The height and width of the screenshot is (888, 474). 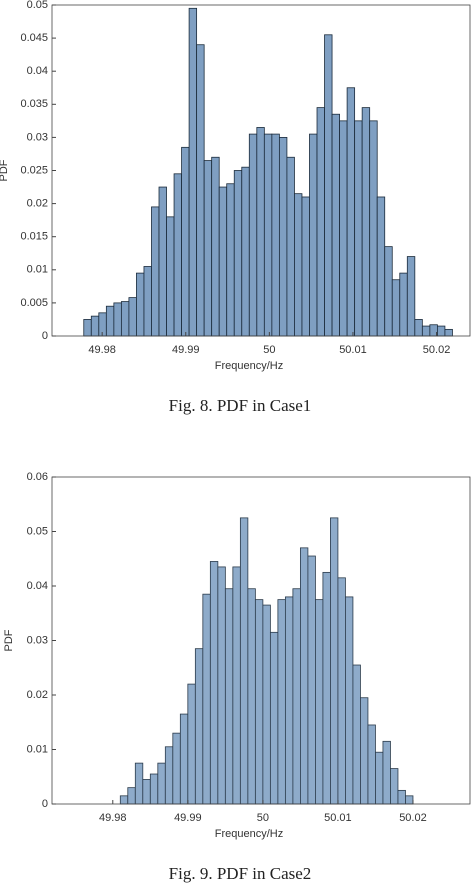 I want to click on y-axis-label: PDF, so click(x=5, y=170).